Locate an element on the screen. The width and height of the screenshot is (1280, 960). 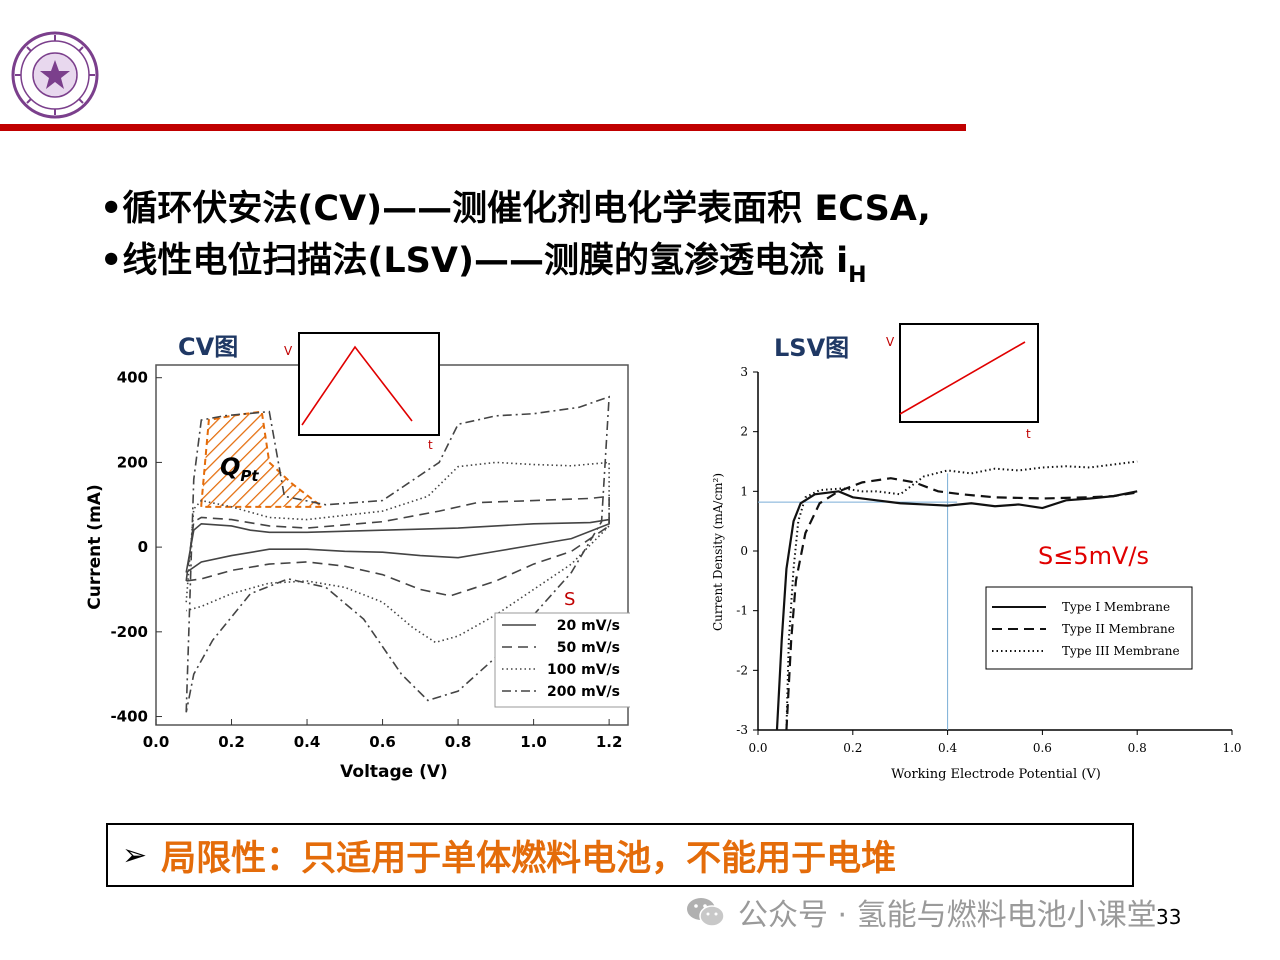
cv-qpt-hatched-area is located at coordinates (263, 459).